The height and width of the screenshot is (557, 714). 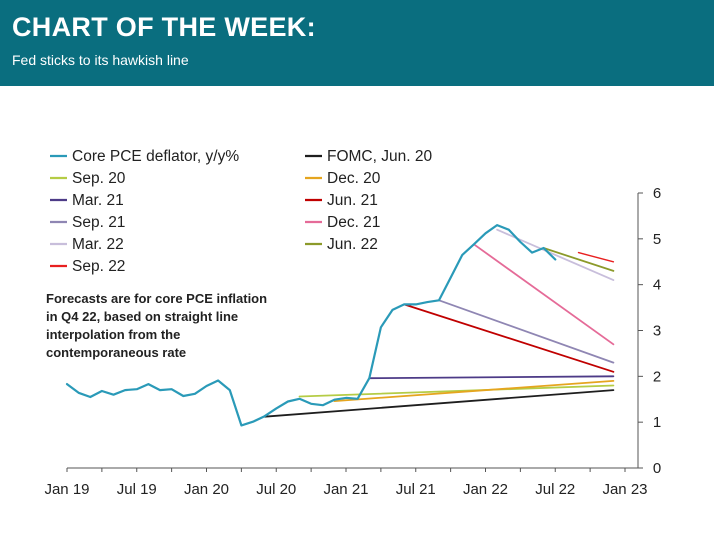 What do you see at coordinates (98, 266) in the screenshot?
I see `legend-label-sep-22: Sep. 22` at bounding box center [98, 266].